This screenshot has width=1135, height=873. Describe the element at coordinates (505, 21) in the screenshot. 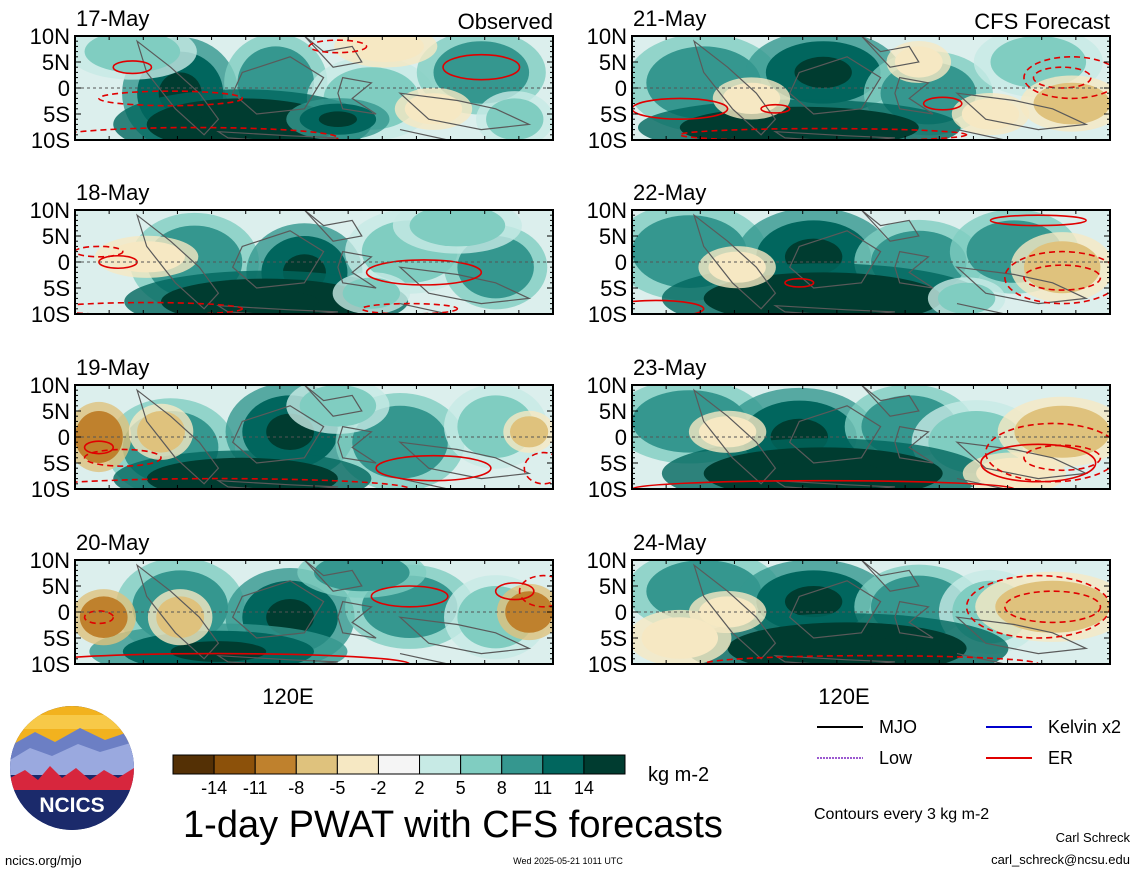

I see `observed-header: Observed` at that location.